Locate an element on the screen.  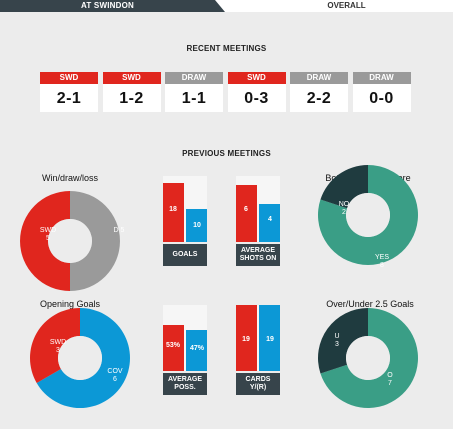
opening-swd-value: 3 is located at coordinates (58, 350).